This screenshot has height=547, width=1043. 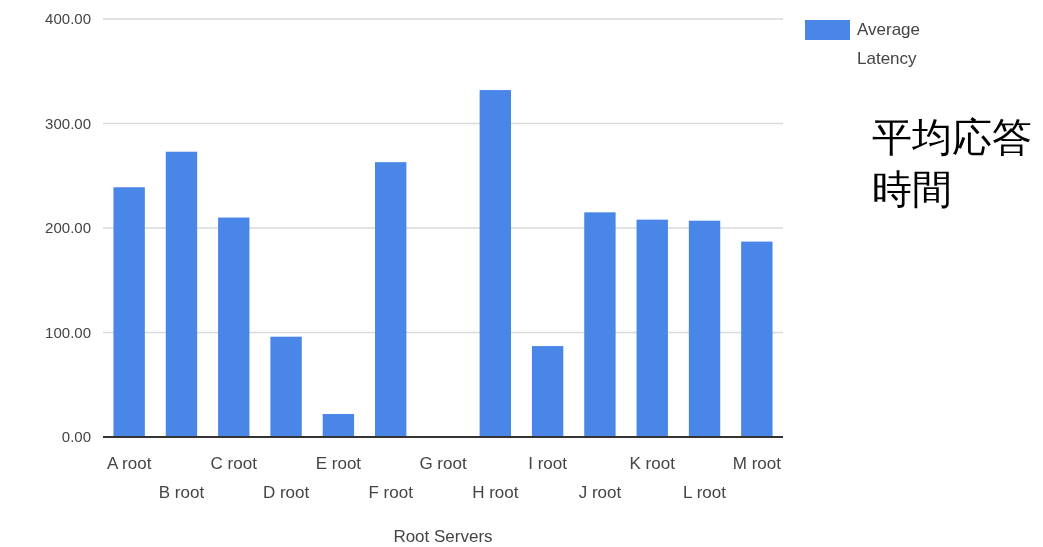 I want to click on x-tick-label: G root, so click(x=443, y=463).